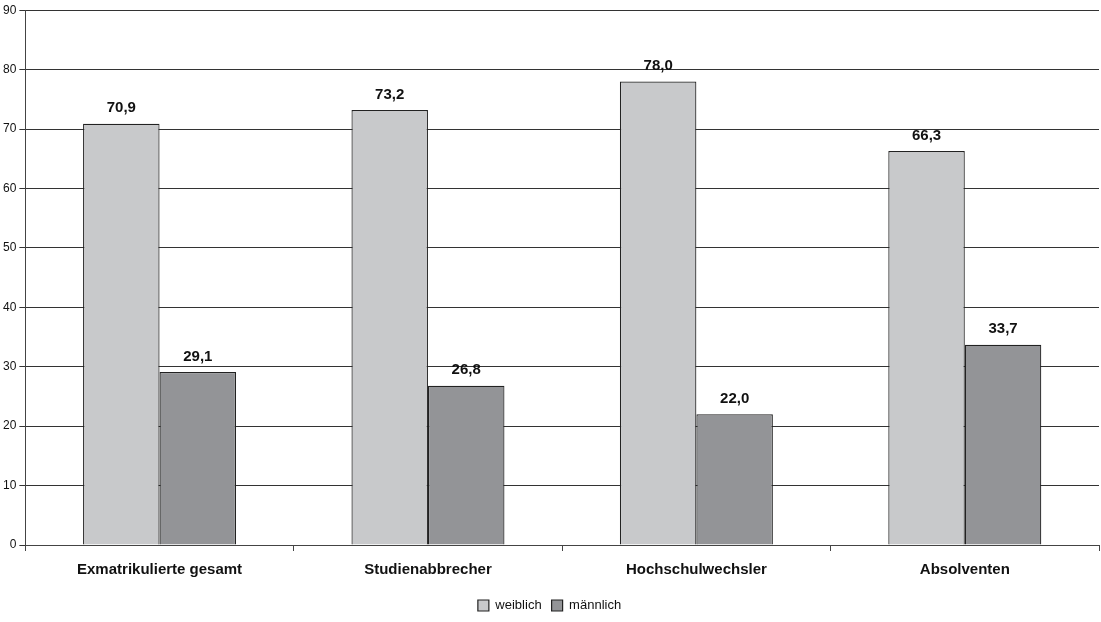 This screenshot has height=622, width=1101. I want to click on x-tick-label: Absolventen, so click(964, 569).